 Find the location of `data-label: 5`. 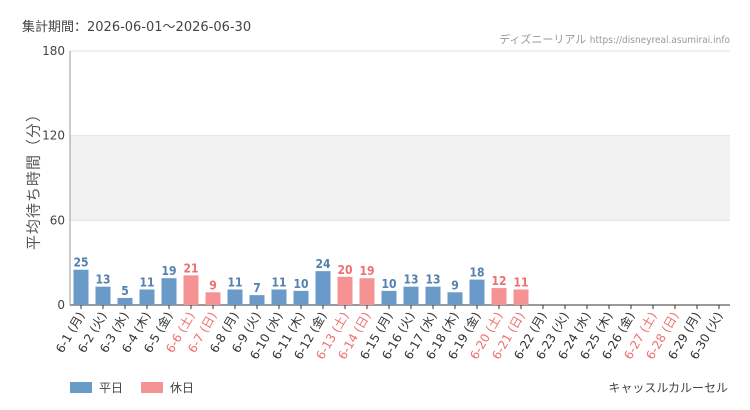

data-label: 5 is located at coordinates (125, 291).